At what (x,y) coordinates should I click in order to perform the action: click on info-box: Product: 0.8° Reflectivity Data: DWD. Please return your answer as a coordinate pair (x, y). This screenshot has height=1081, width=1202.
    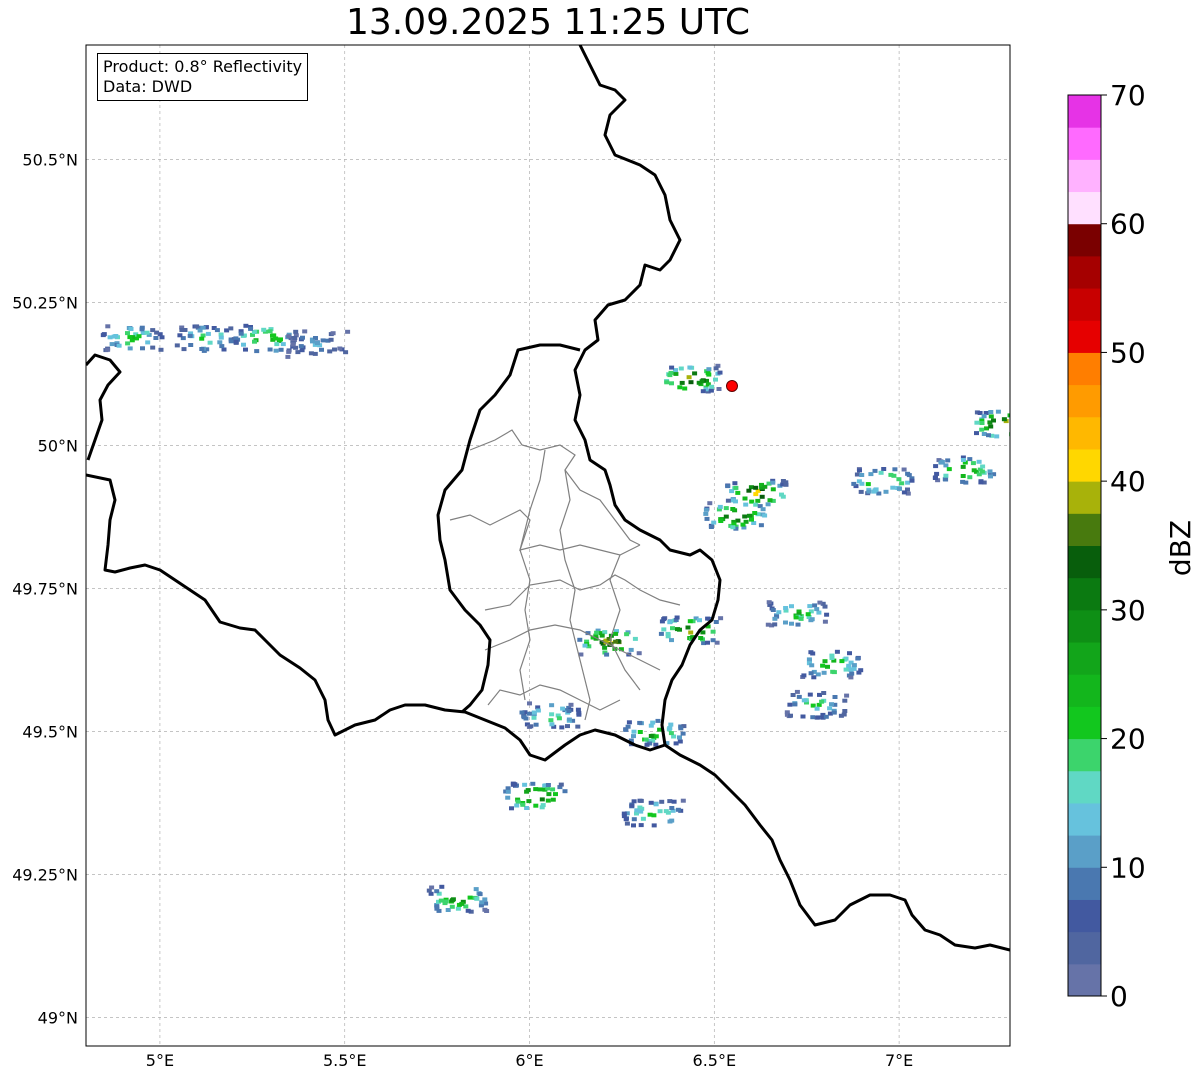
    Looking at the image, I should click on (203, 77).